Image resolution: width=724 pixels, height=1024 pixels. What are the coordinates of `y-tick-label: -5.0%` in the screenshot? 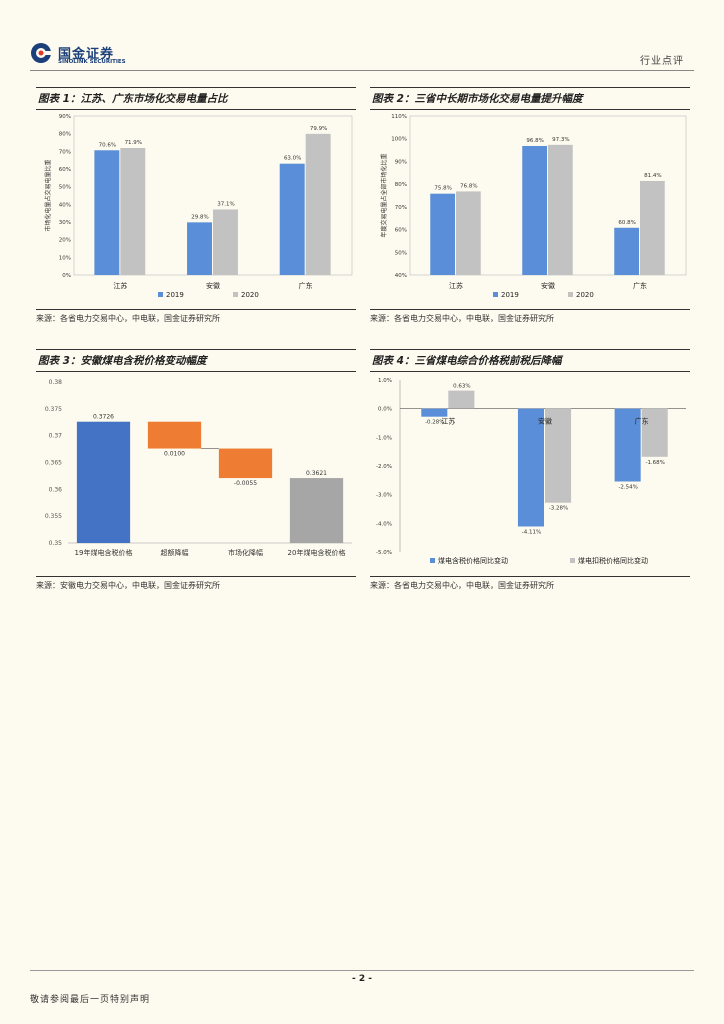 It's located at (384, 553).